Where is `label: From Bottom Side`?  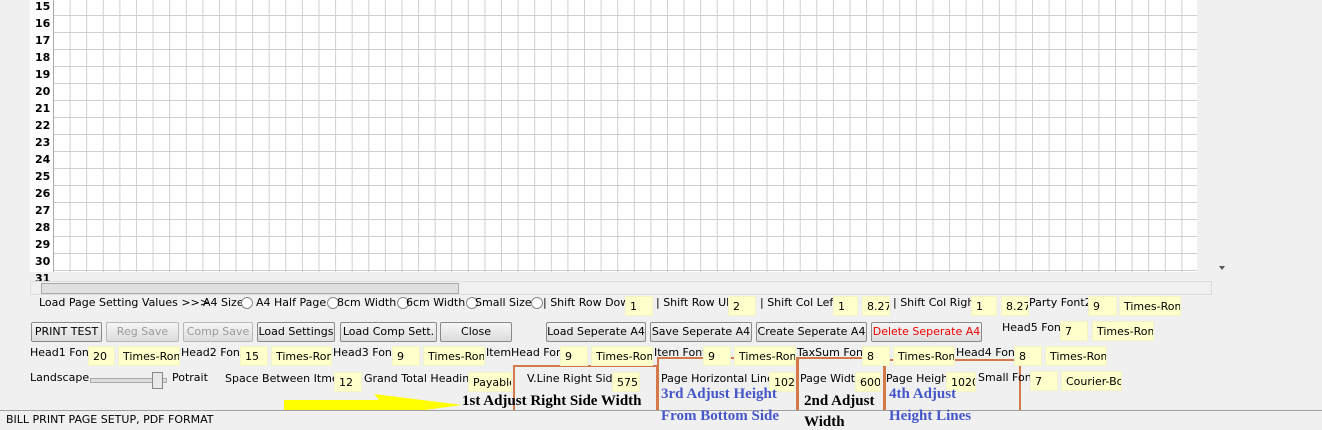
label: From Bottom Side is located at coordinates (720, 416).